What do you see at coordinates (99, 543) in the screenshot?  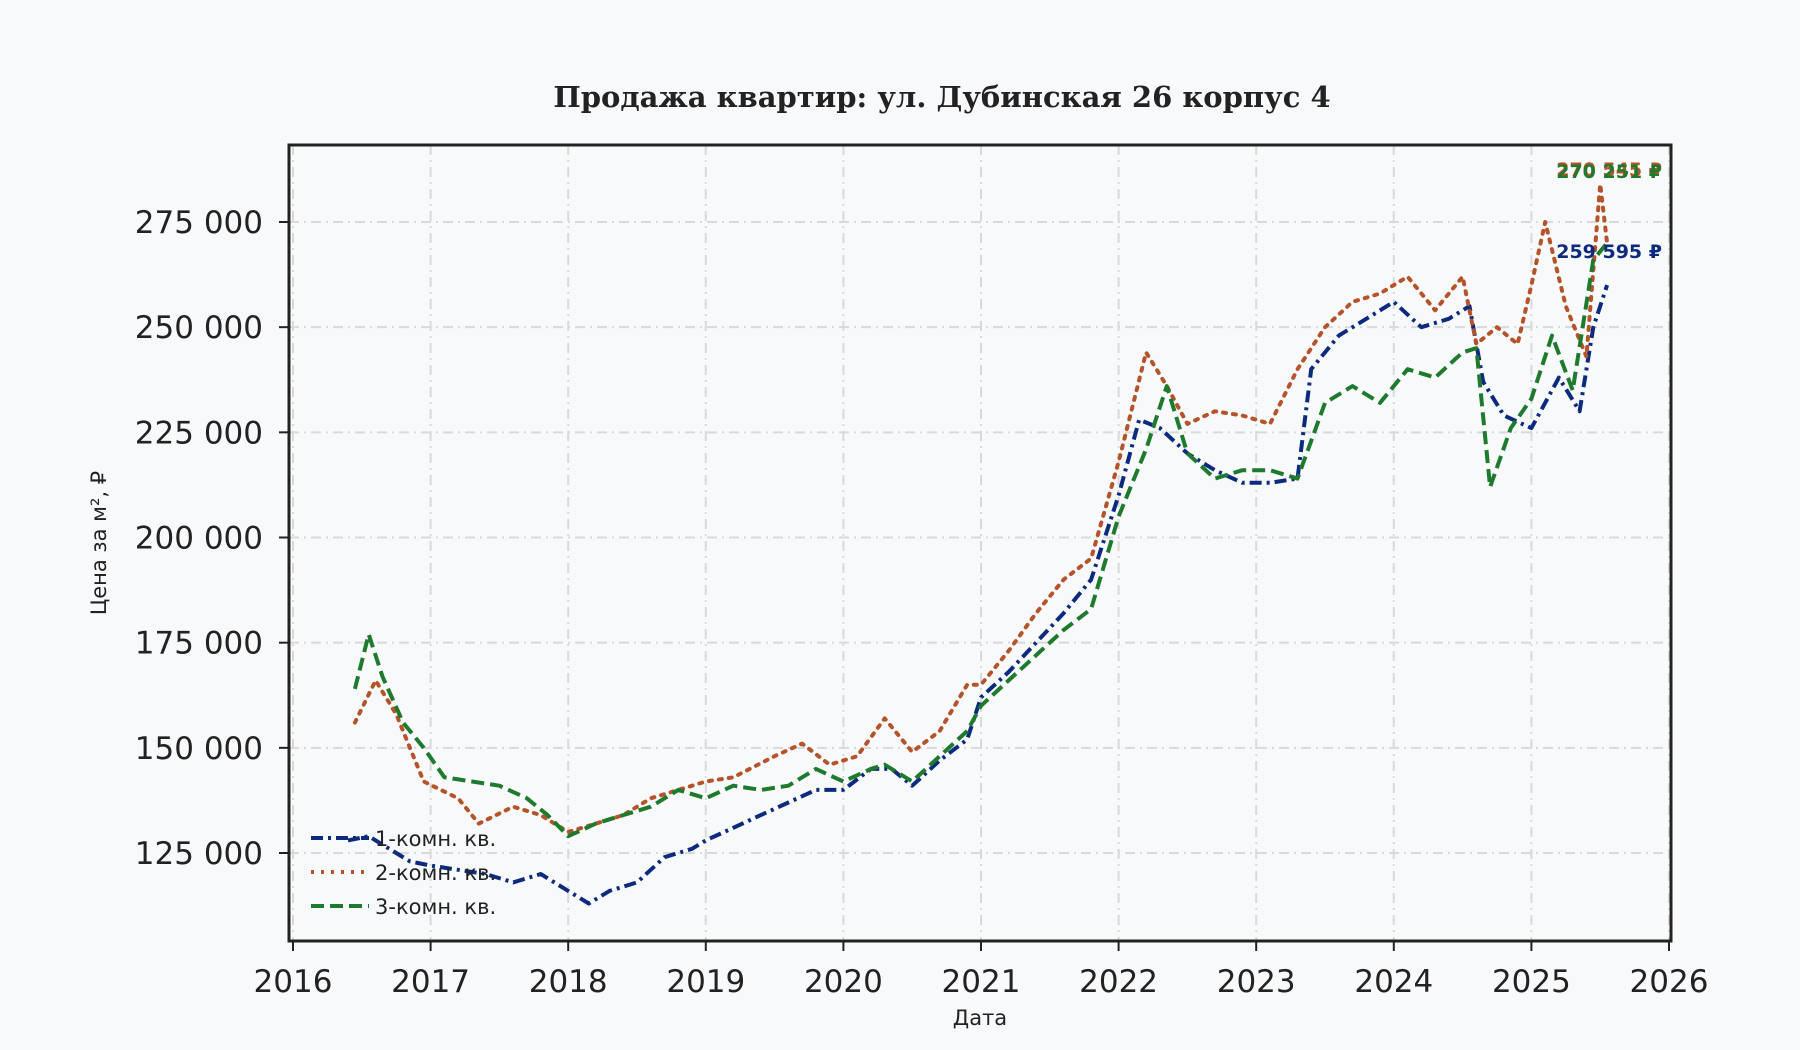 I see `y-axis-label: Цена за м², ₽` at bounding box center [99, 543].